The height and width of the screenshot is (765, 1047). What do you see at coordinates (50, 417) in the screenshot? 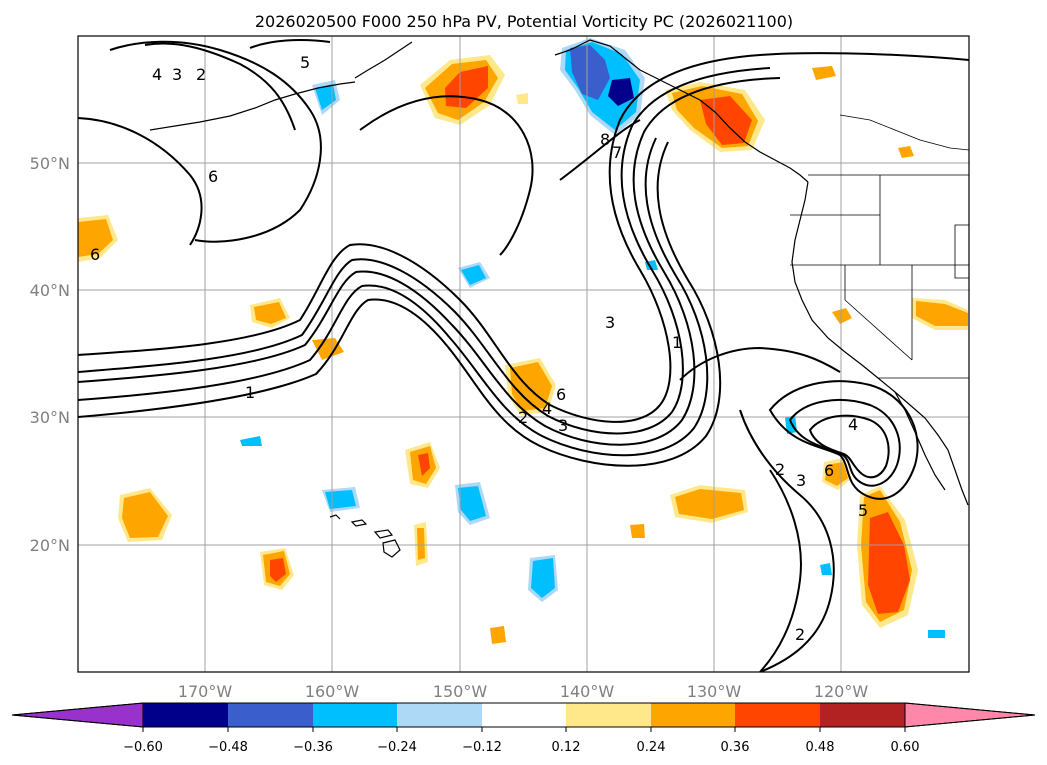
I see `lat-label-30n: 30°N` at bounding box center [50, 417].